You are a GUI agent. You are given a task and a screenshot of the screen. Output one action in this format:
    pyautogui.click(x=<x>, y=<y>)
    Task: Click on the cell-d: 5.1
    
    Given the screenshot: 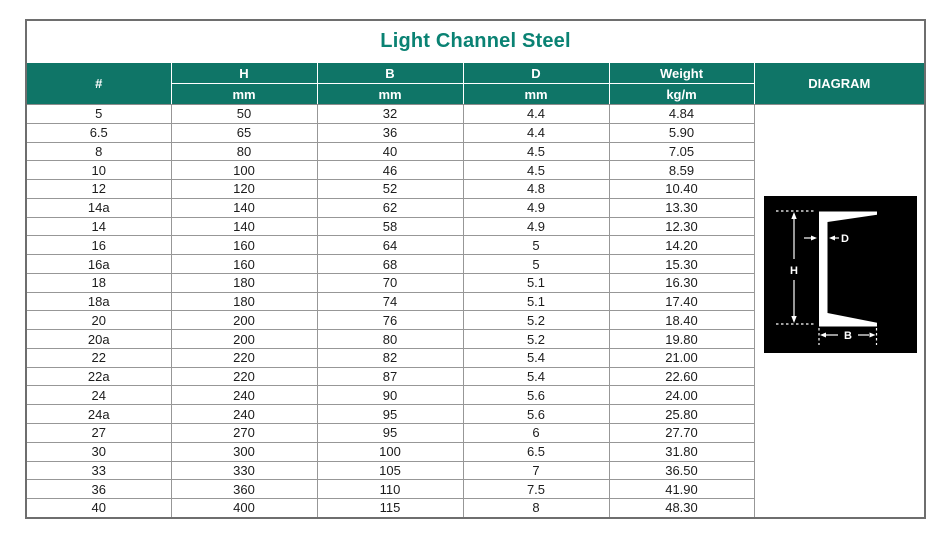 What is the action you would take?
    pyautogui.click(x=536, y=282)
    